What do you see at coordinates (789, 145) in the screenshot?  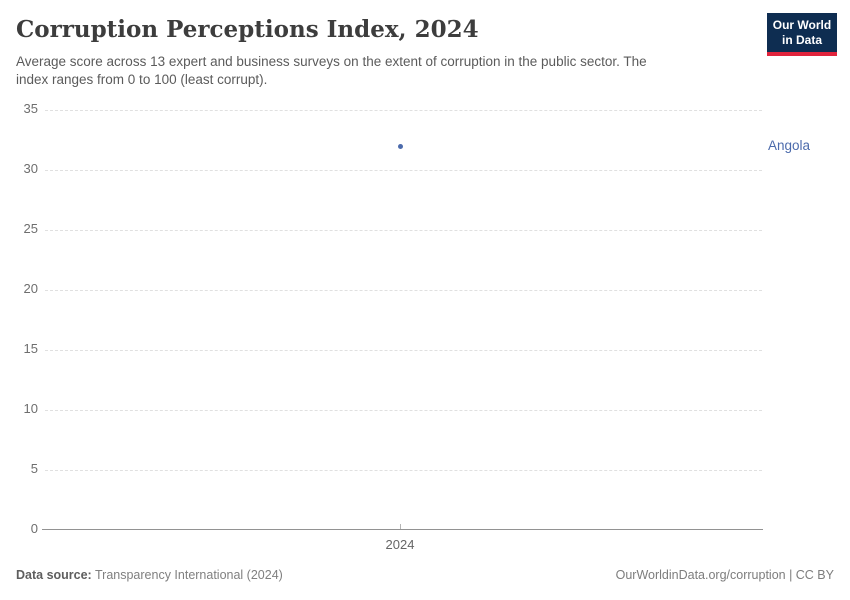 I see `entity-label-angola: Angola` at bounding box center [789, 145].